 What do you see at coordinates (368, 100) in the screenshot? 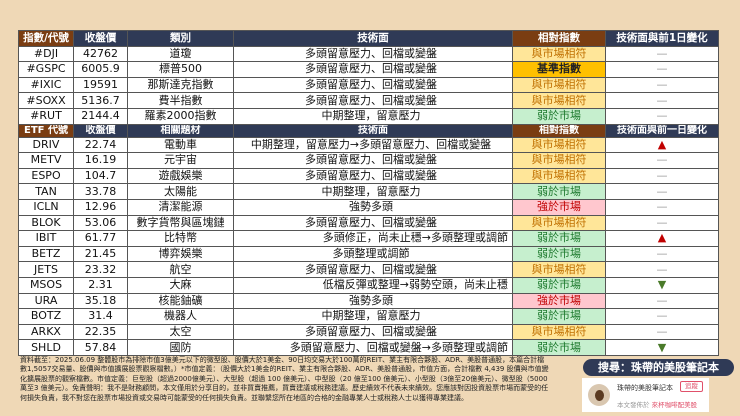
I see `table-row: #SOXX 5136.7 費半指數 多頭留意壓力、回檔或變盤 與市場相符 —` at bounding box center [368, 100].